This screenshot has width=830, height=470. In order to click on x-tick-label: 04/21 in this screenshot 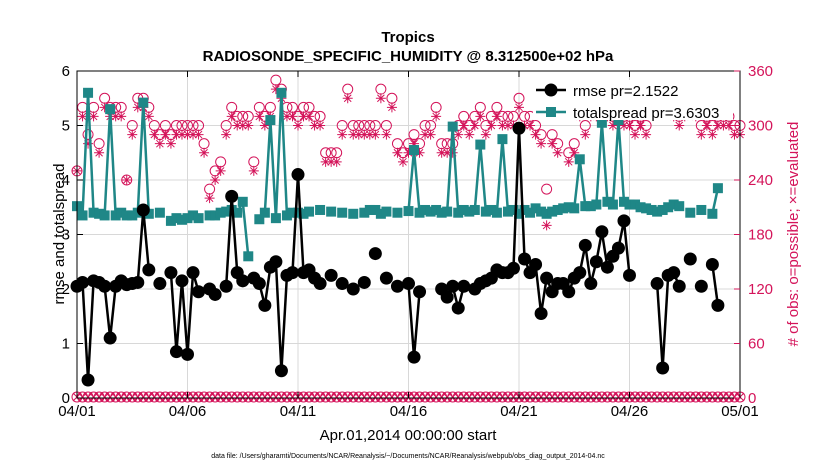, I will do `click(519, 411)`.